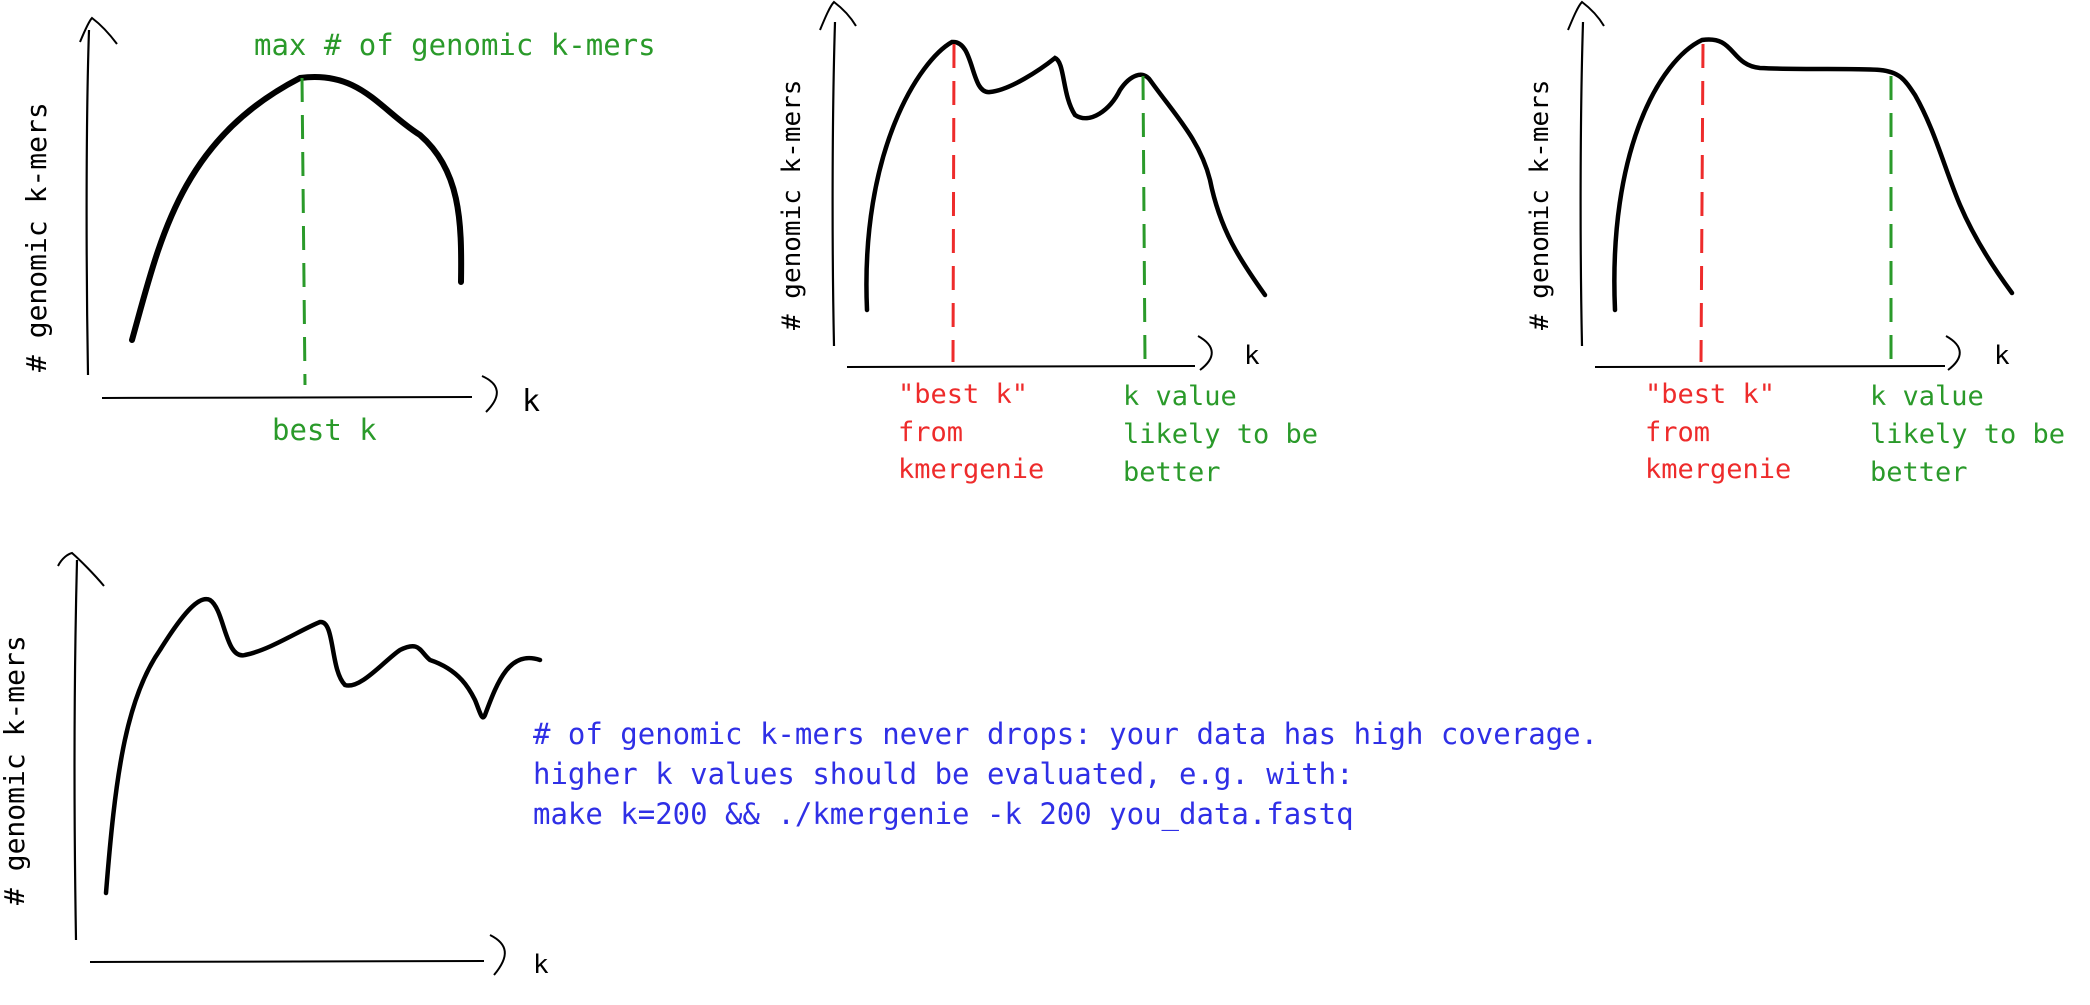 The image size is (2090, 1005). I want to click on best-k-marker, so click(303, 231).